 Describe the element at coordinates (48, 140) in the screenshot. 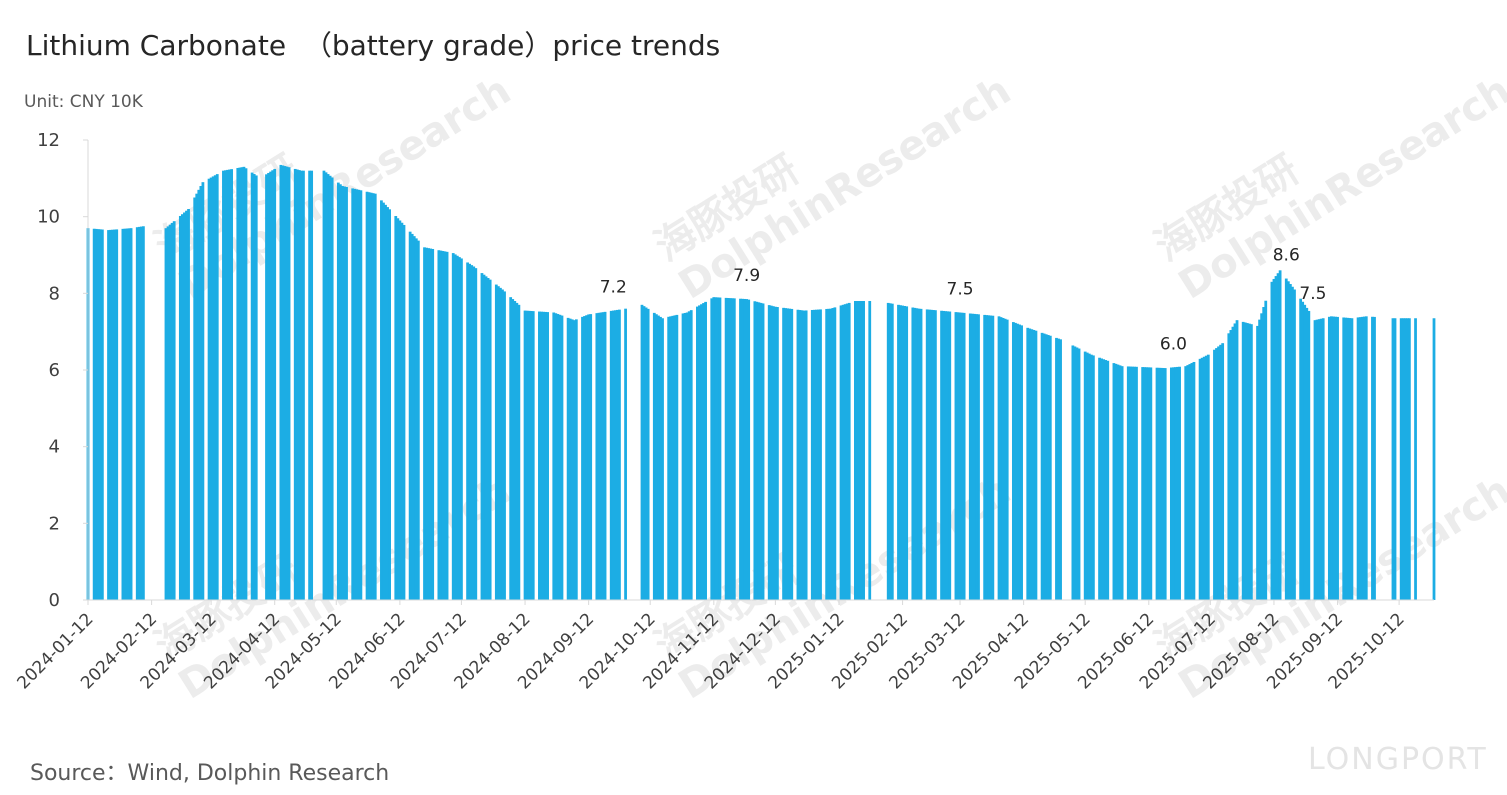

I see `y-tick-label: 12` at that location.